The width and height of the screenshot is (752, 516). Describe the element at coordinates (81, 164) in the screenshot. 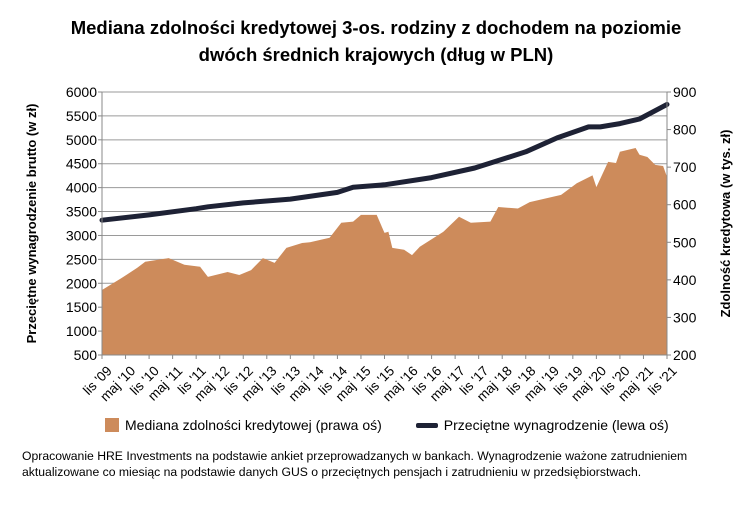

I see `left-tick-label: 4500` at that location.